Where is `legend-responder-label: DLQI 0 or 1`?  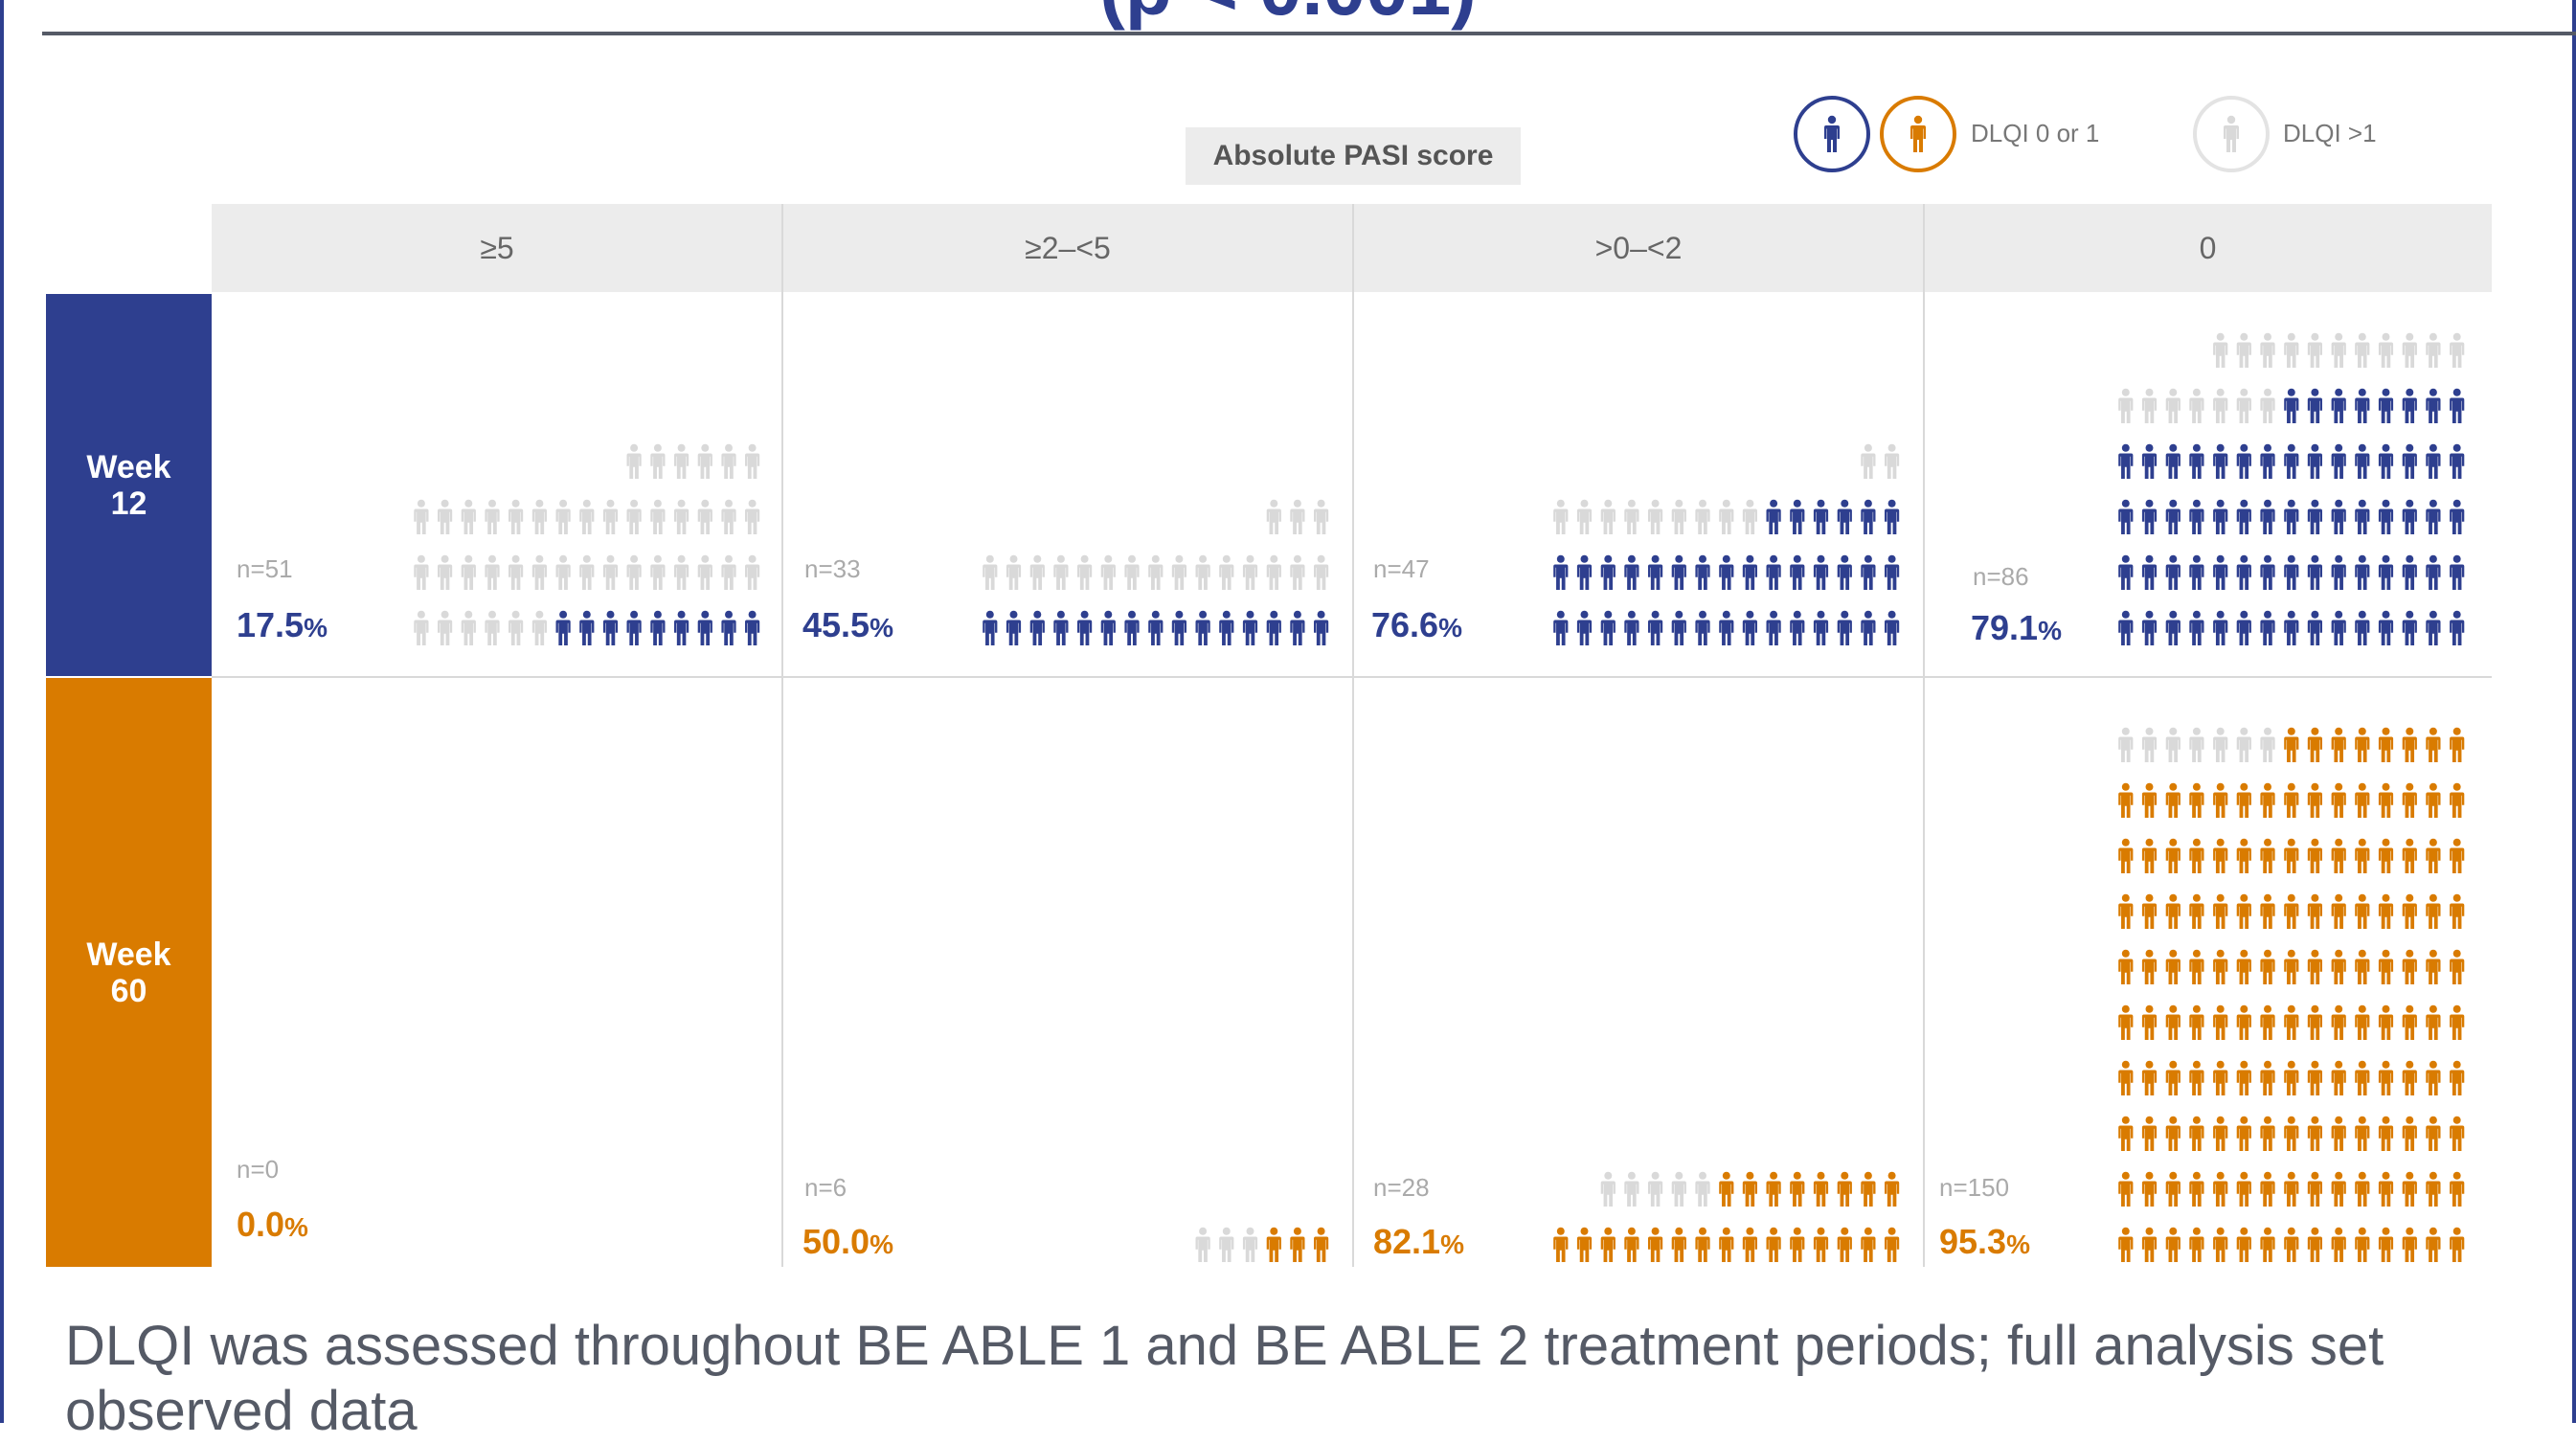 legend-responder-label: DLQI 0 or 1 is located at coordinates (2035, 133).